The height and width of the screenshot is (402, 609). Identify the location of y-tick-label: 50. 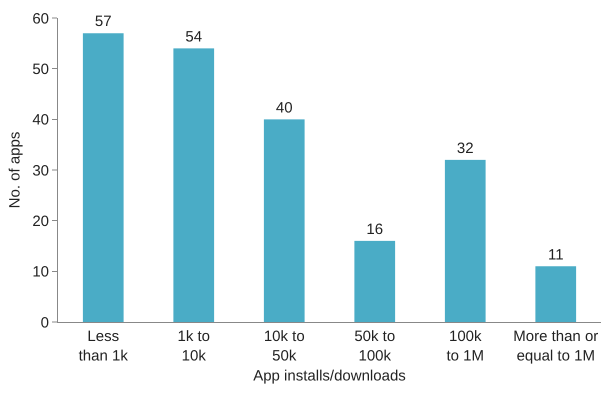
(40, 69).